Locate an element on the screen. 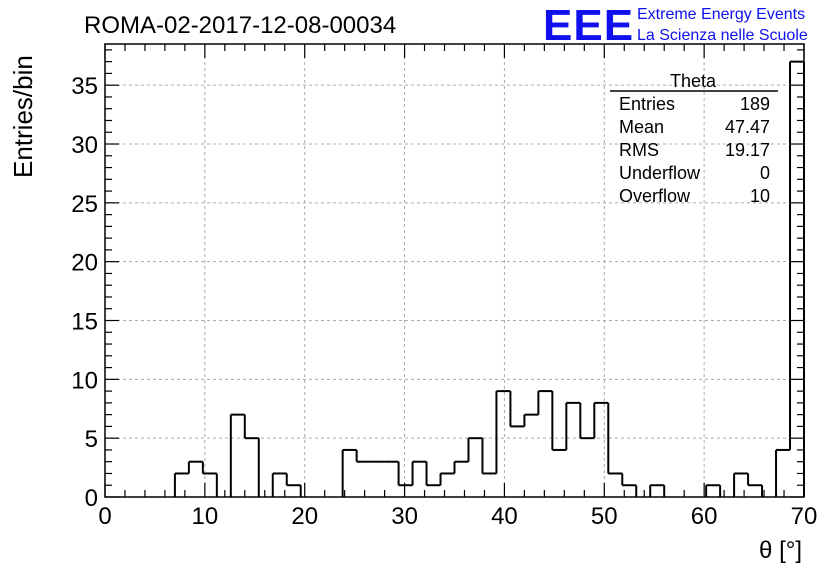 Image resolution: width=836 pixels, height=572 pixels. y-tick-label: 20 is located at coordinates (84, 263).